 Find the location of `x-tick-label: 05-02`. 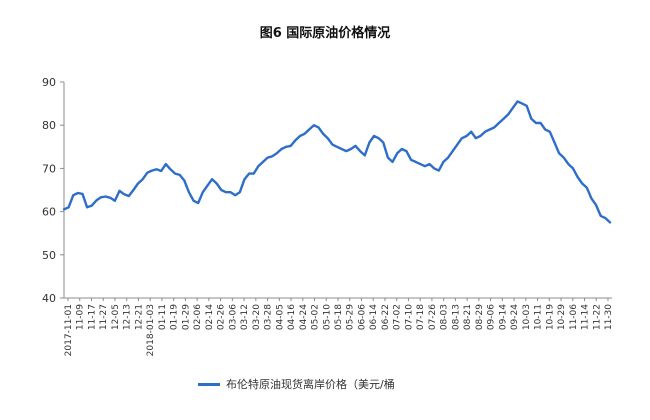

x-tick-label: 05-02 is located at coordinates (316, 317).